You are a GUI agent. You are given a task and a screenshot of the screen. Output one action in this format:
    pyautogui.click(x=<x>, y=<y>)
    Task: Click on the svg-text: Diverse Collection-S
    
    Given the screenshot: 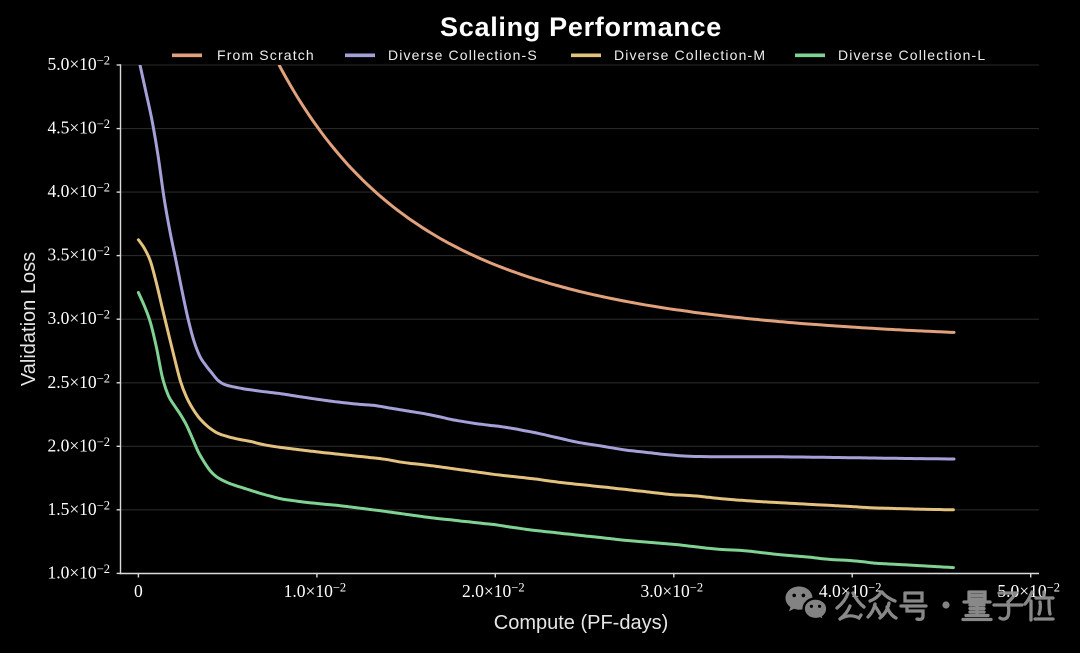 What is the action you would take?
    pyautogui.click(x=463, y=55)
    